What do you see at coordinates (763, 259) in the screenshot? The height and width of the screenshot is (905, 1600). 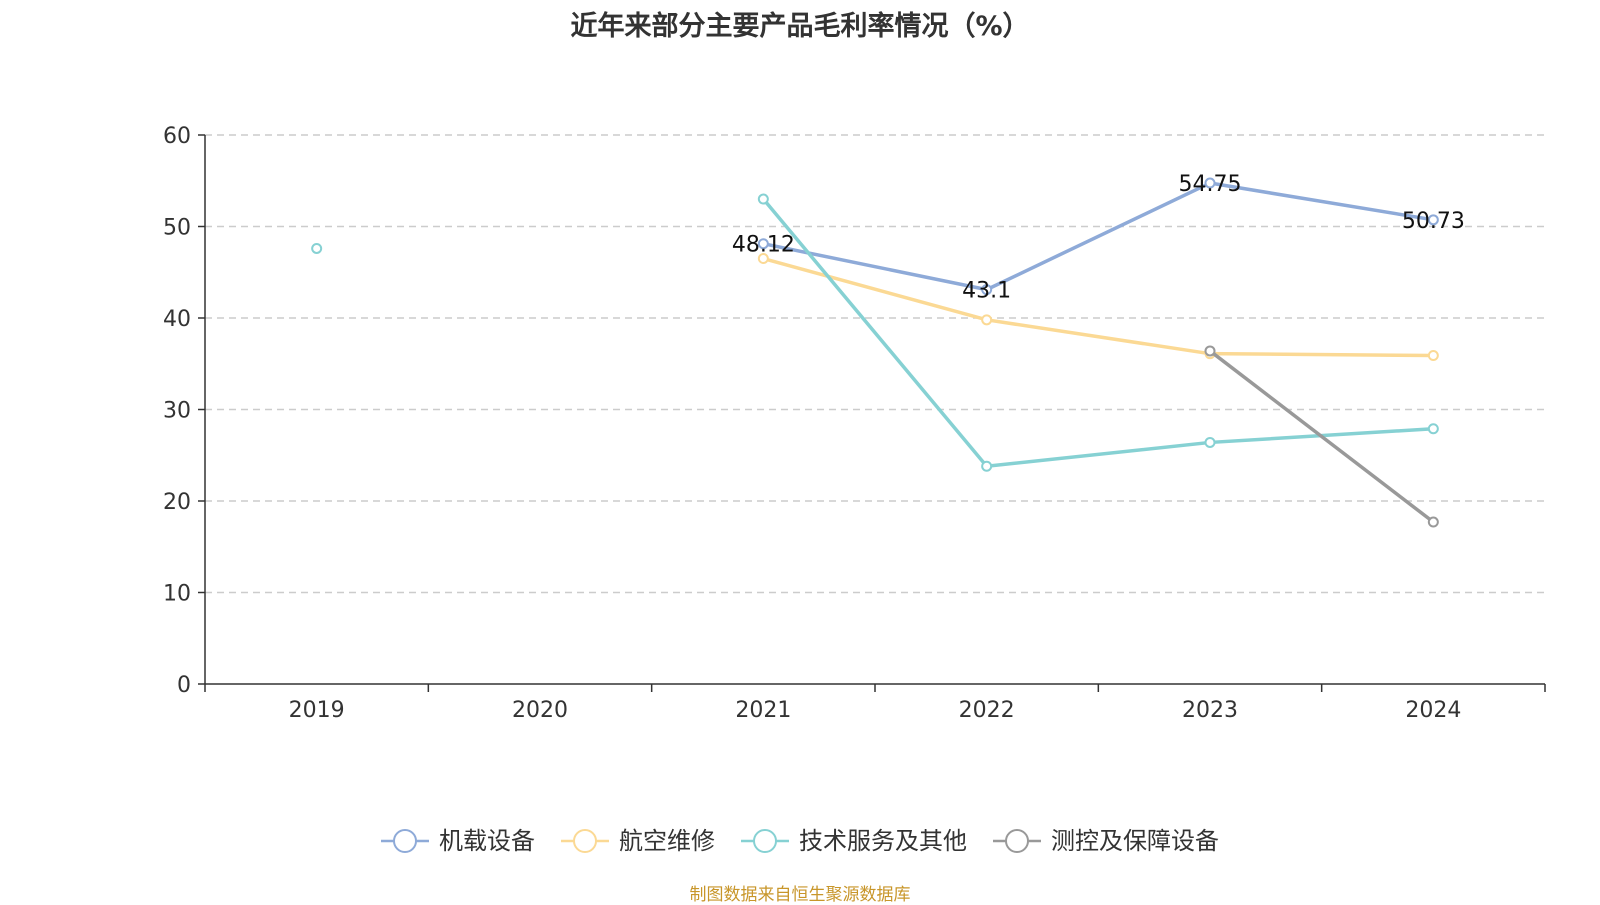 I see `data-point-1-2021` at bounding box center [763, 259].